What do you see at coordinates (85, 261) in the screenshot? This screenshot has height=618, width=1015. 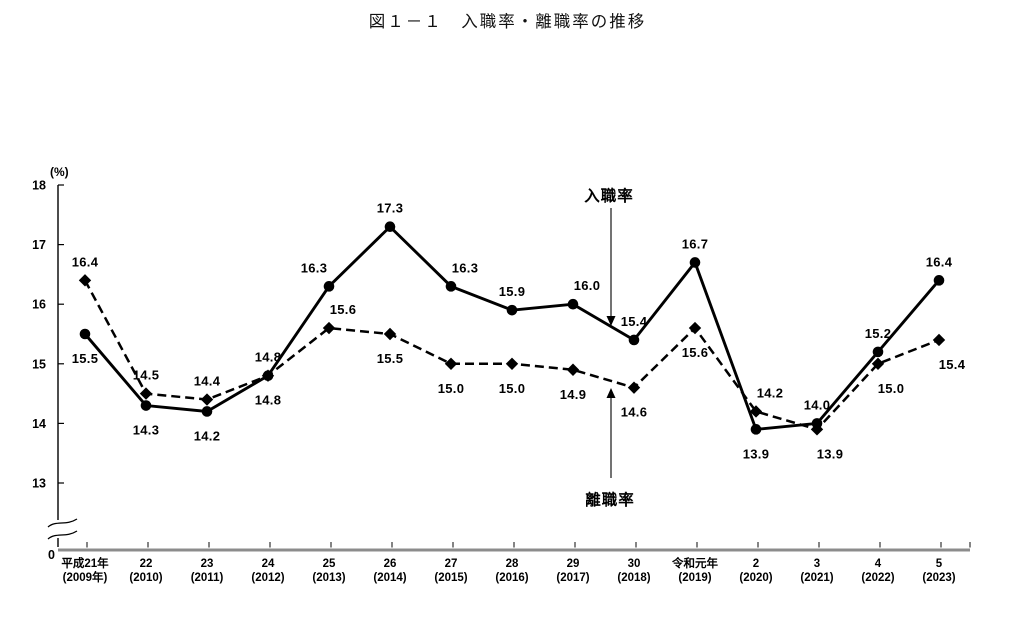 I see `separation-rate-value-label: 16.4` at bounding box center [85, 261].